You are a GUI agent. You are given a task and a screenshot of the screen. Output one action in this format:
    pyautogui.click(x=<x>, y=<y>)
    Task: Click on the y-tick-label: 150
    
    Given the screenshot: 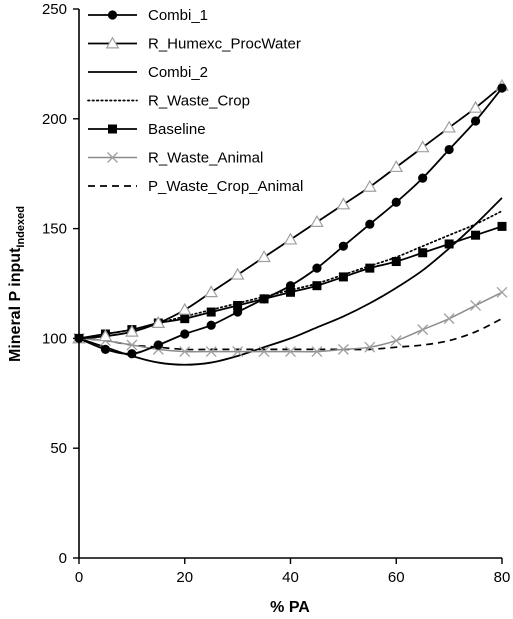 What is the action you would take?
    pyautogui.click(x=54, y=229)
    